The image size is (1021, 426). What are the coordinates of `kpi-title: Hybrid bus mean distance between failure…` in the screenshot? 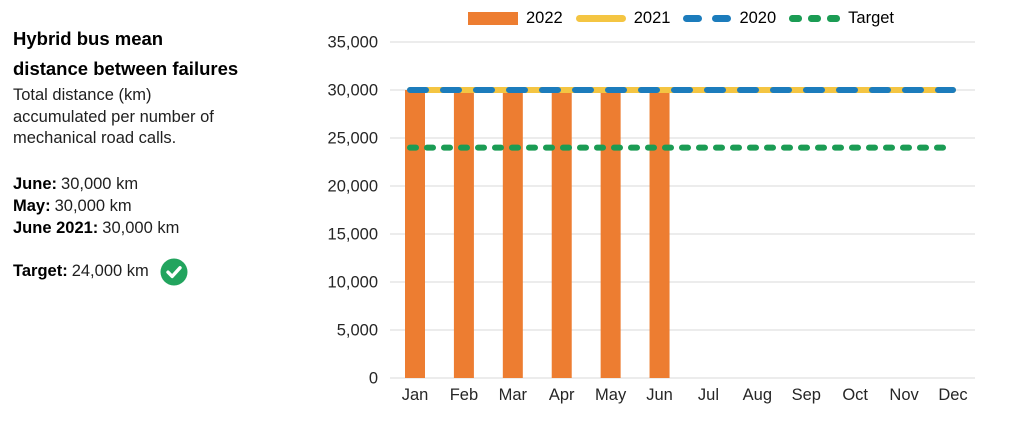 It's located at (153, 54).